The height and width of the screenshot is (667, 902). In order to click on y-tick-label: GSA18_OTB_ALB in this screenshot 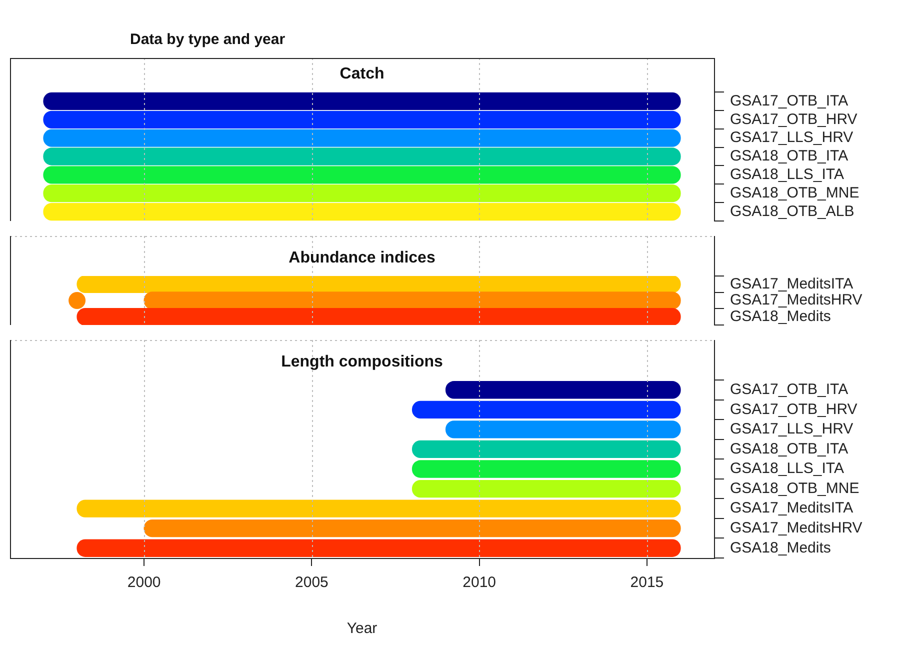, I will do `click(792, 211)`.